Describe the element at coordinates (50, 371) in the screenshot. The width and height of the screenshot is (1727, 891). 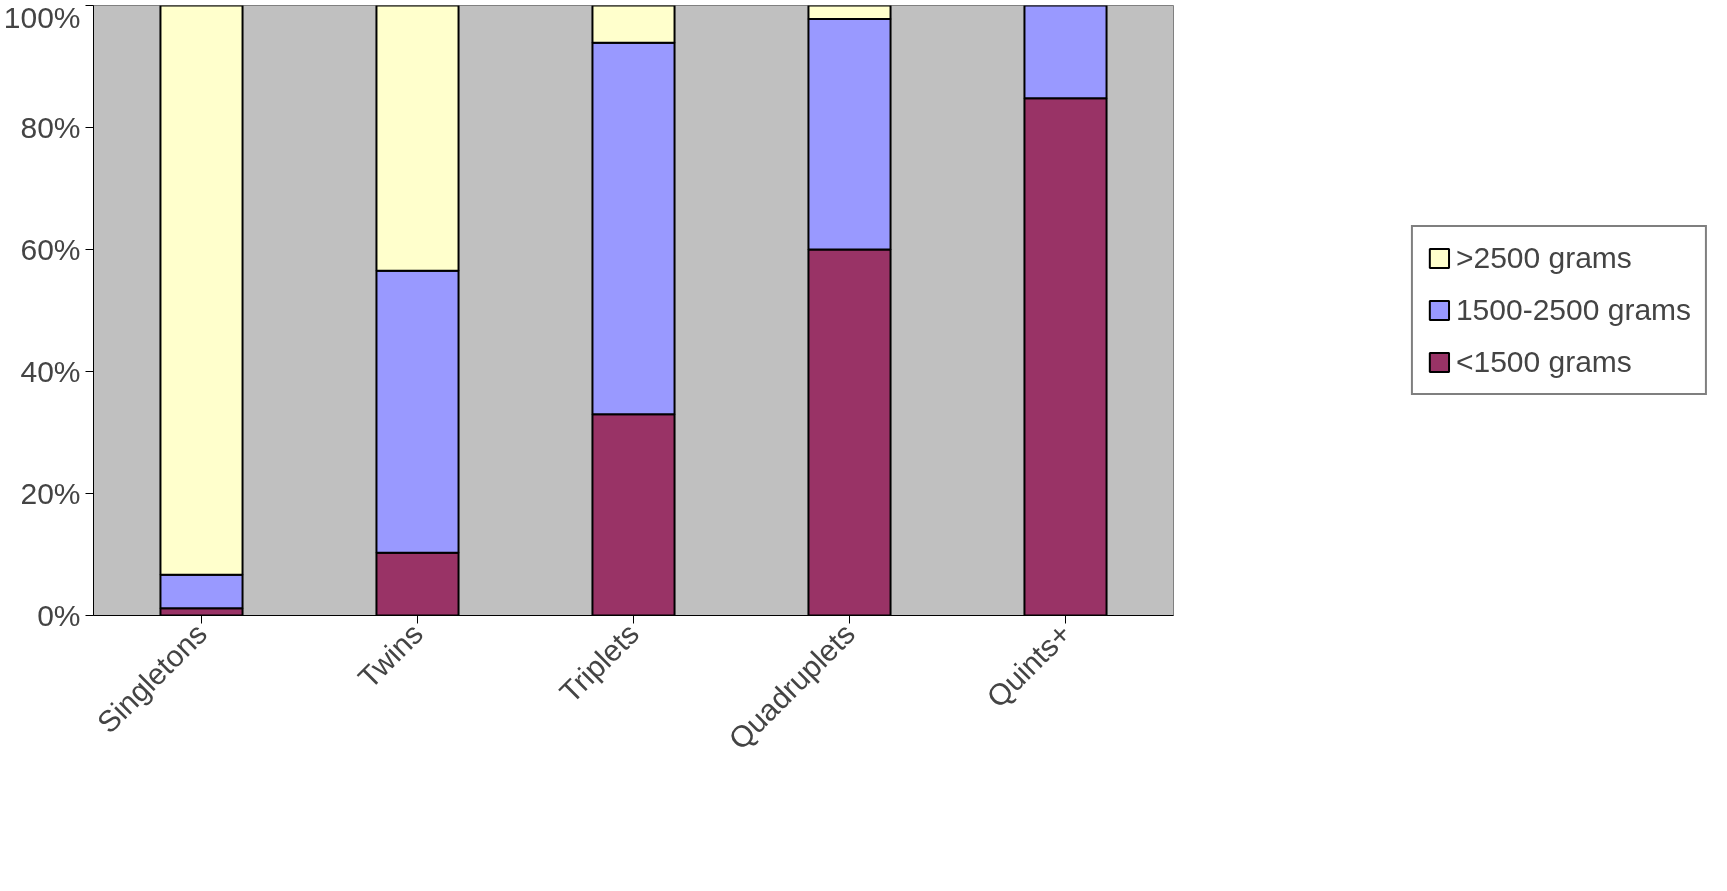
I see `y-tick-label: 40%` at that location.